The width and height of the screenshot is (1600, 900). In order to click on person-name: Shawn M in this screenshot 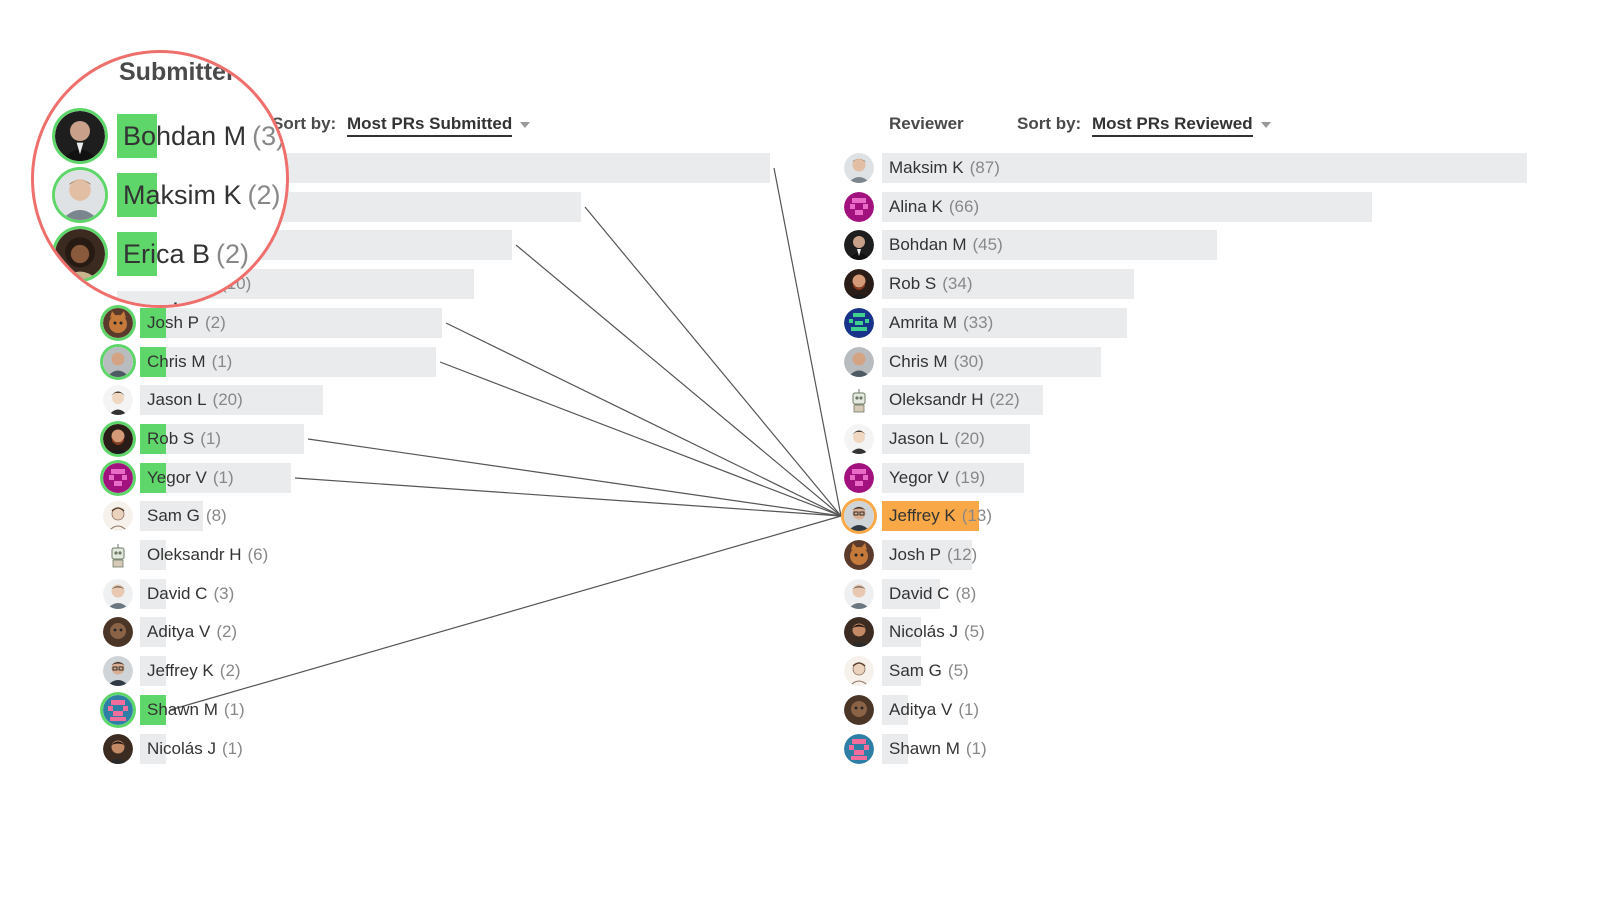, I will do `click(182, 709)`.